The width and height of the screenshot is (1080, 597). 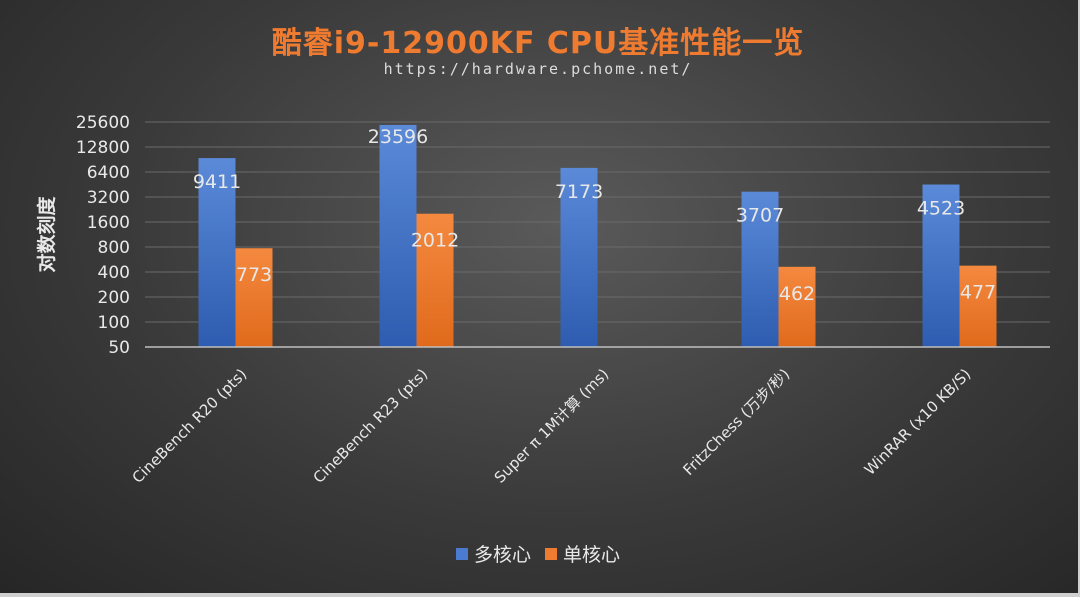 I want to click on data-label-single: 477, so click(x=978, y=293).